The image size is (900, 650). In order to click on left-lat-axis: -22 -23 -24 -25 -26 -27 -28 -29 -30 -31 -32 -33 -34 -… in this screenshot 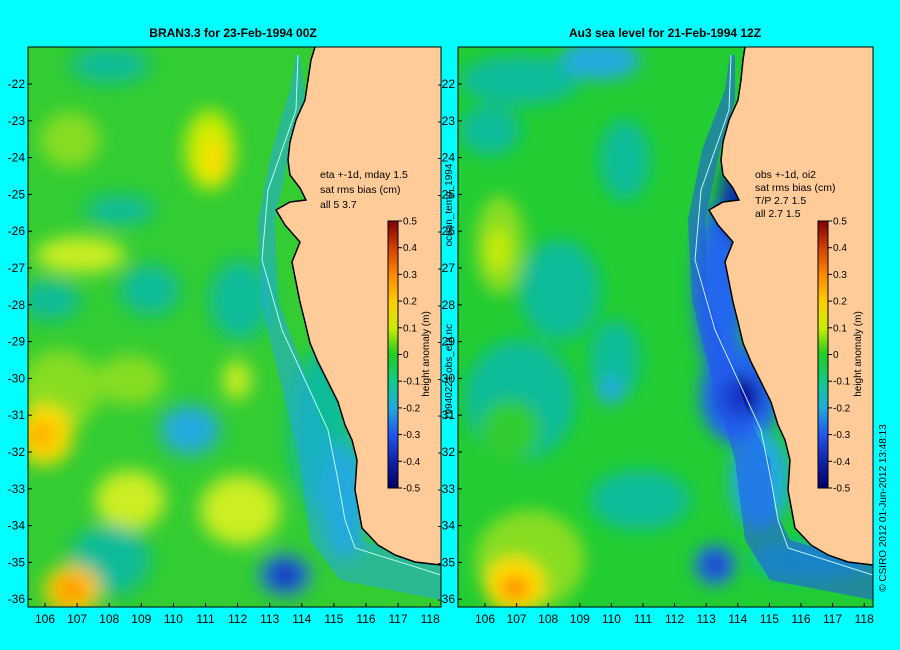, I will do `click(20, 341)`.